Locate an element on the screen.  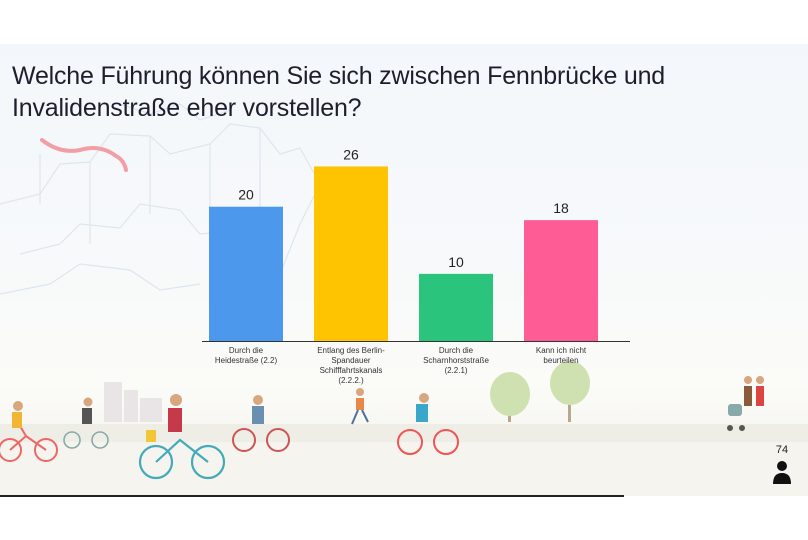
response-count: 74 is located at coordinates (782, 450).